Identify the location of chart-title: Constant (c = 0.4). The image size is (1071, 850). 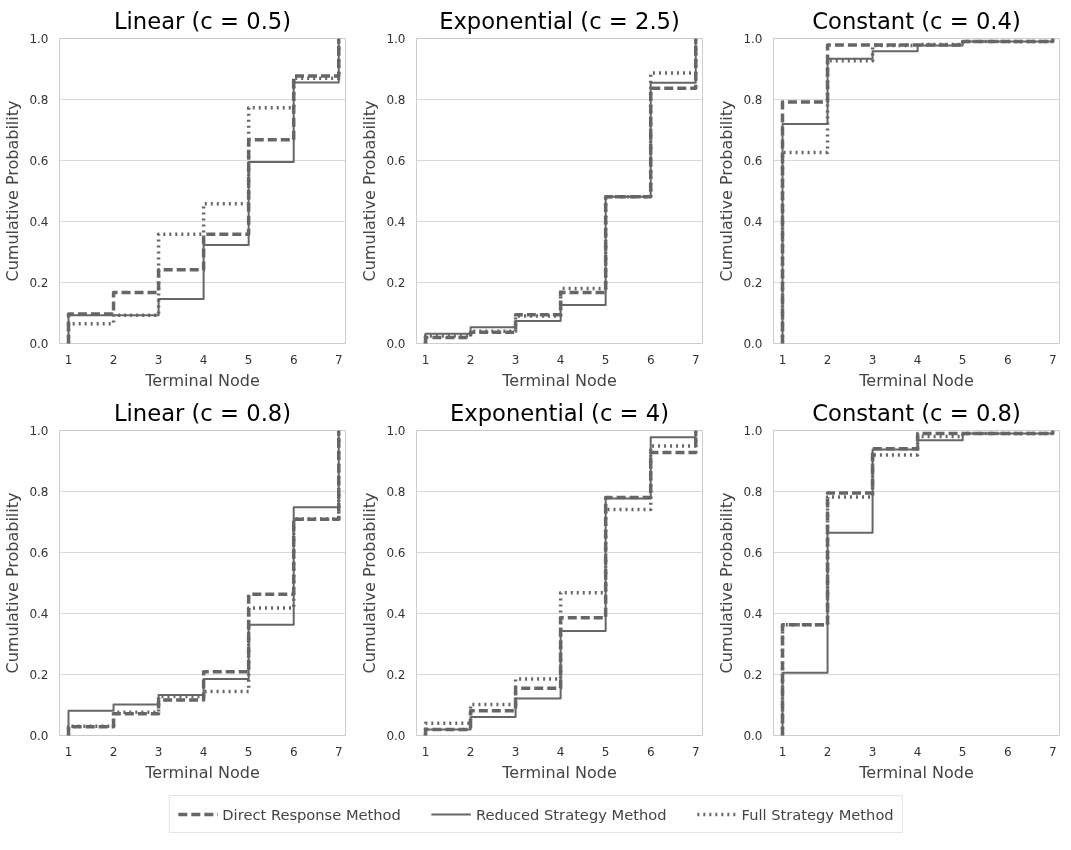
(916, 20).